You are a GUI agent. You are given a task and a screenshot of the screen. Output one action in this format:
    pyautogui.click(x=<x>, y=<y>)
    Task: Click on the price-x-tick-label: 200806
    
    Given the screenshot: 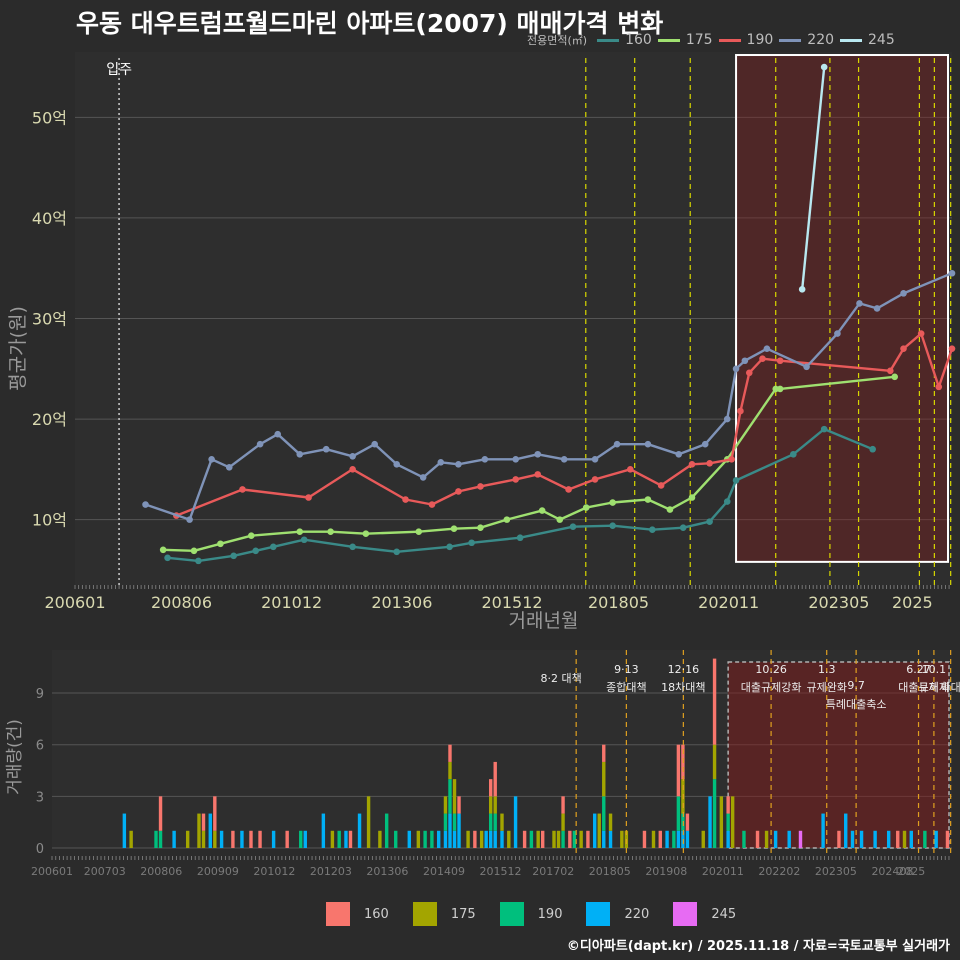 What is the action you would take?
    pyautogui.click(x=181, y=602)
    